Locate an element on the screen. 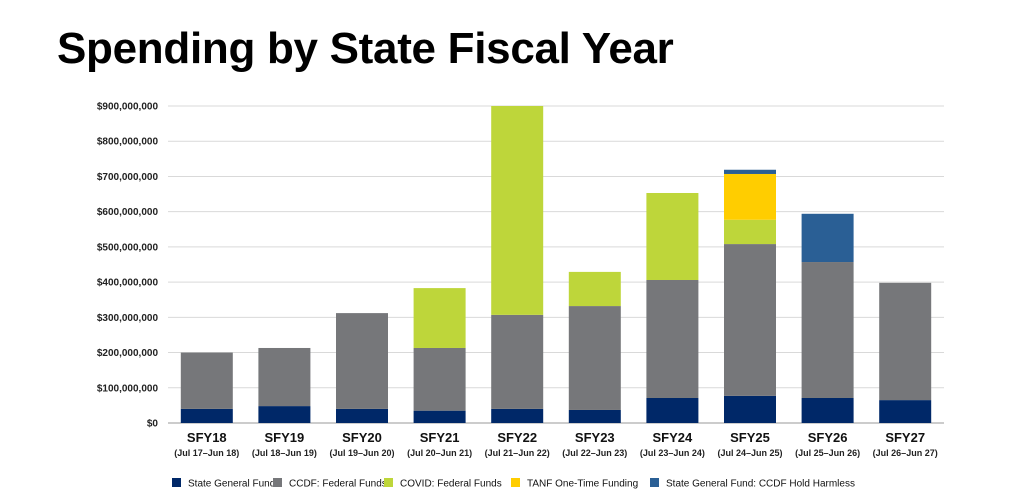 This screenshot has height=490, width=1024. x-tick-label: SFY22 is located at coordinates (517, 437).